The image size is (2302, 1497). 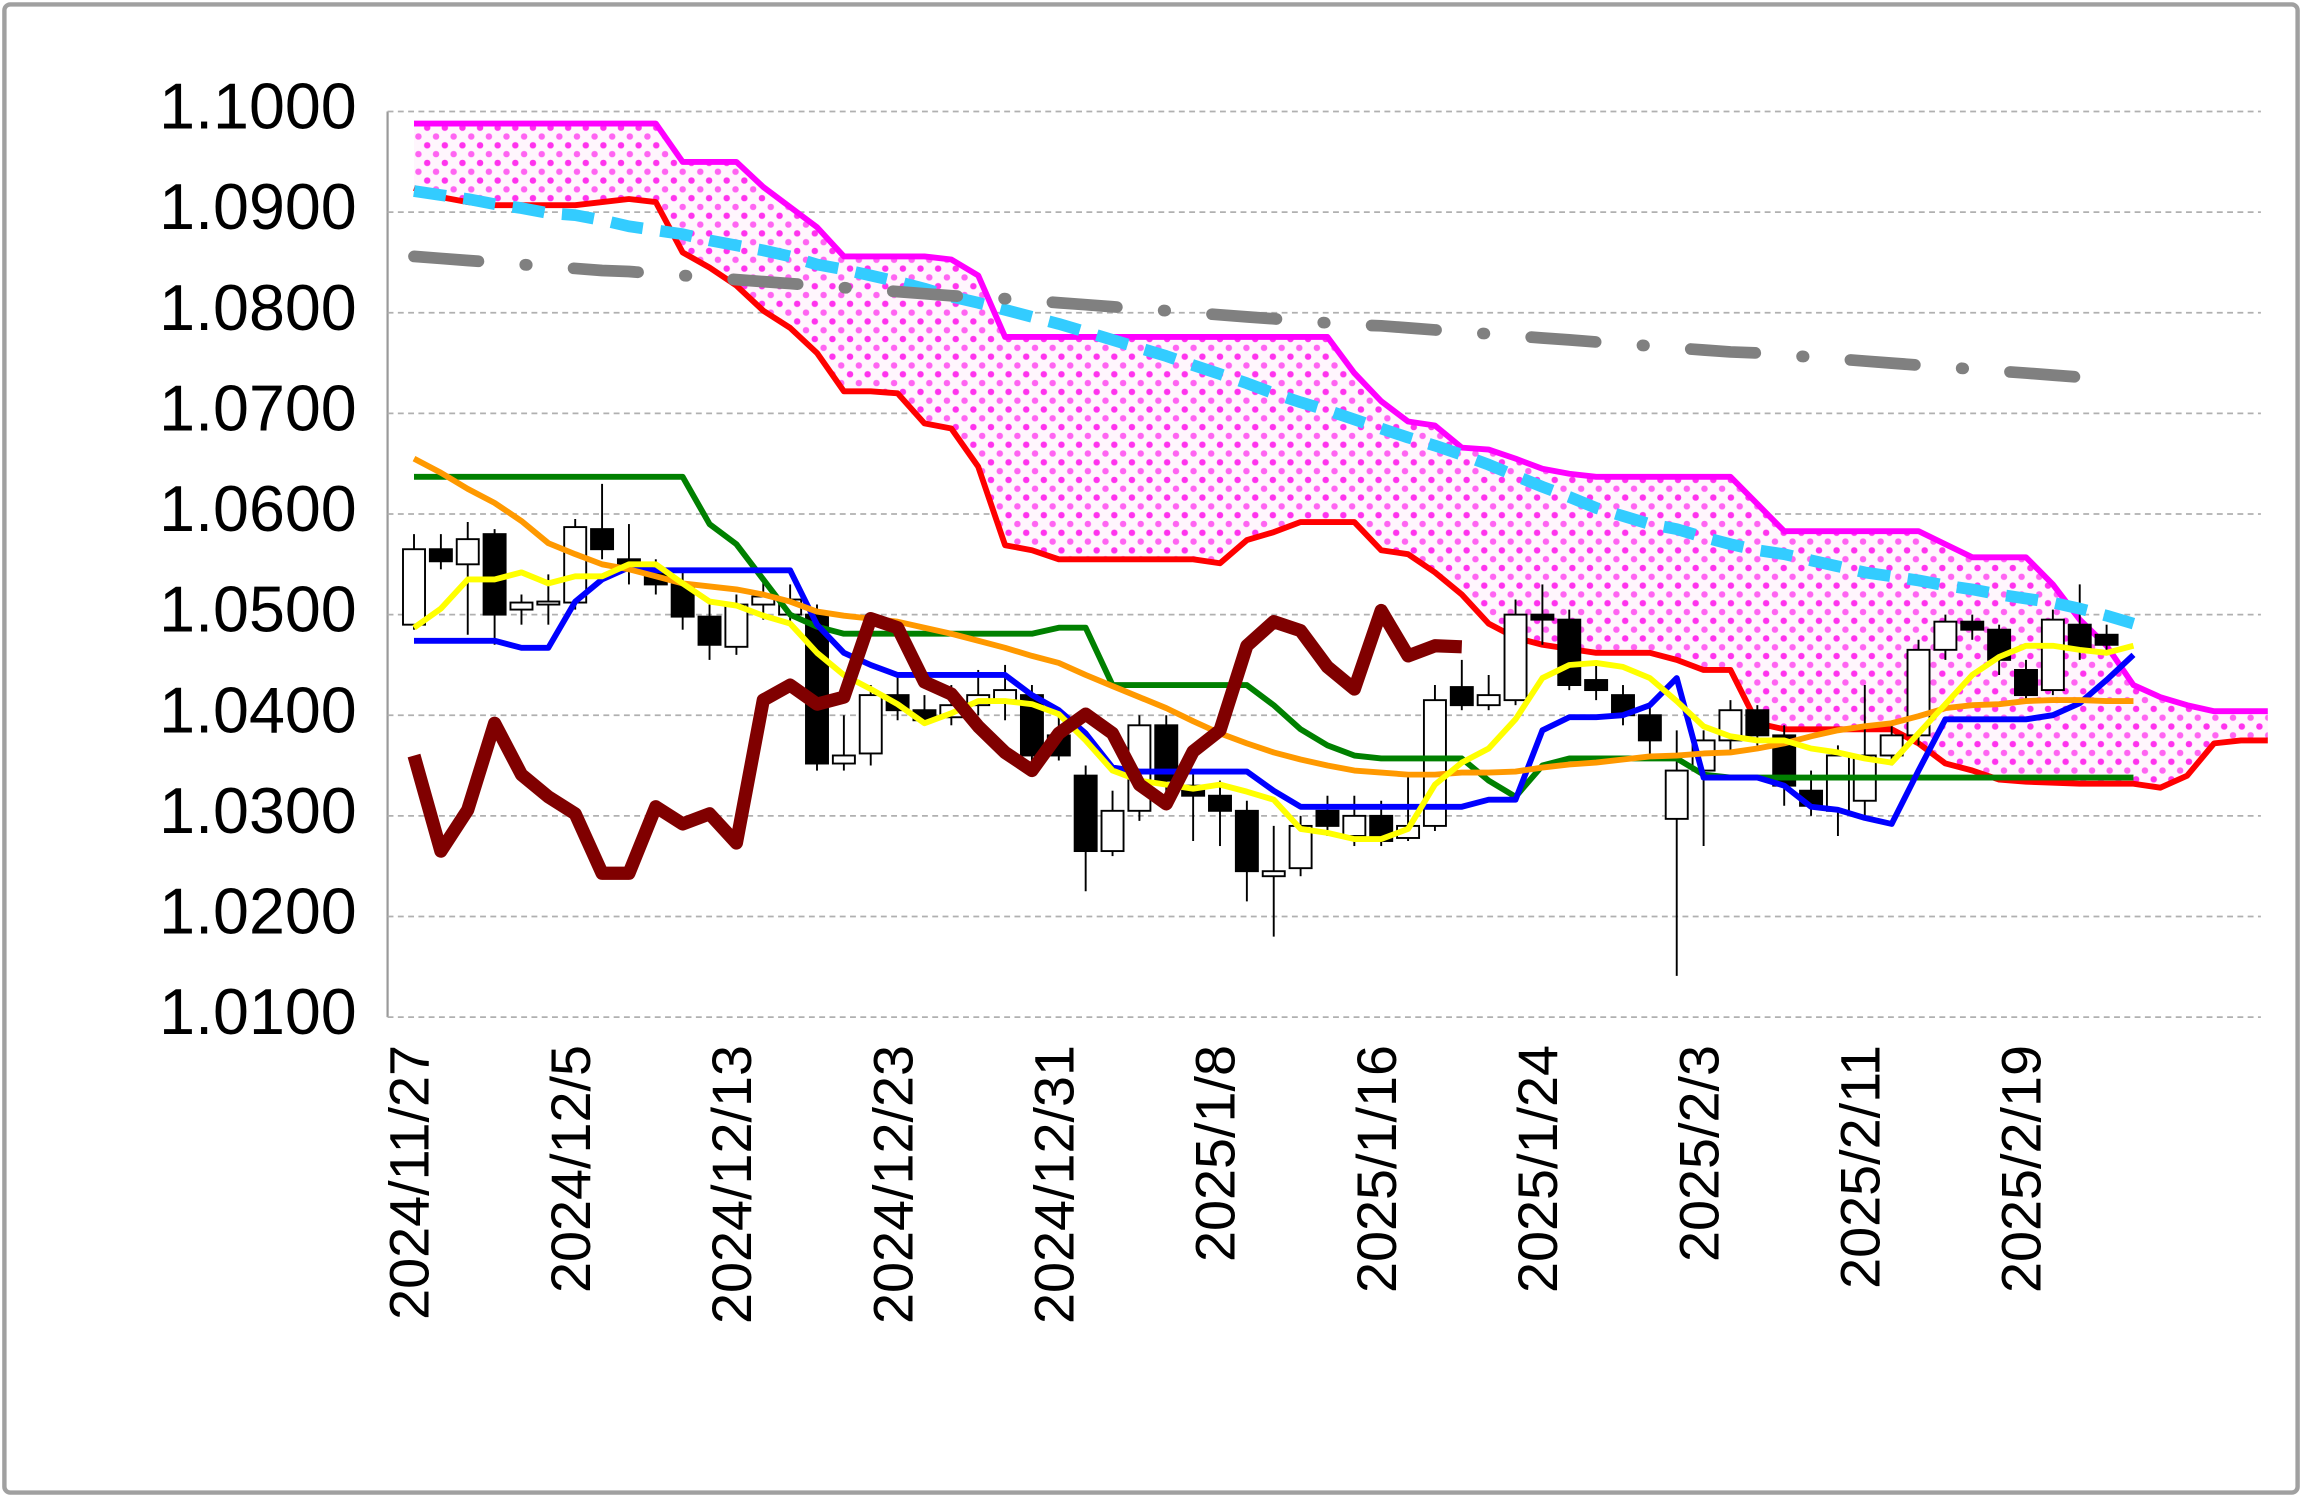 I want to click on y-tick-label: 1.0200, so click(x=258, y=912).